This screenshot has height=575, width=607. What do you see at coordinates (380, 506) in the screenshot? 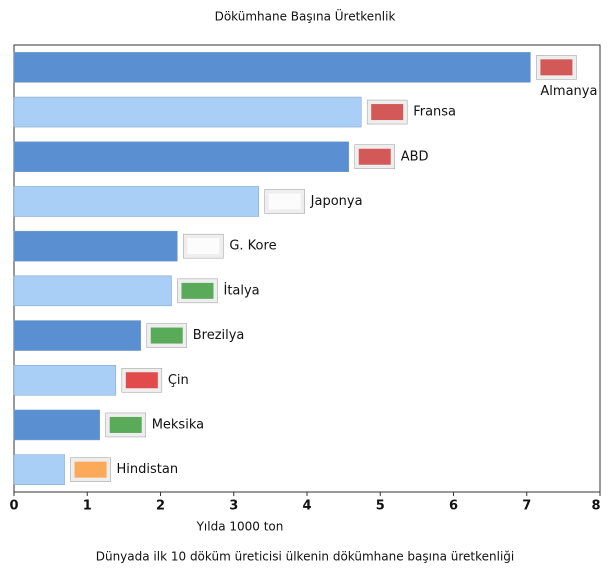
I see `x-tick-label: 5` at bounding box center [380, 506].